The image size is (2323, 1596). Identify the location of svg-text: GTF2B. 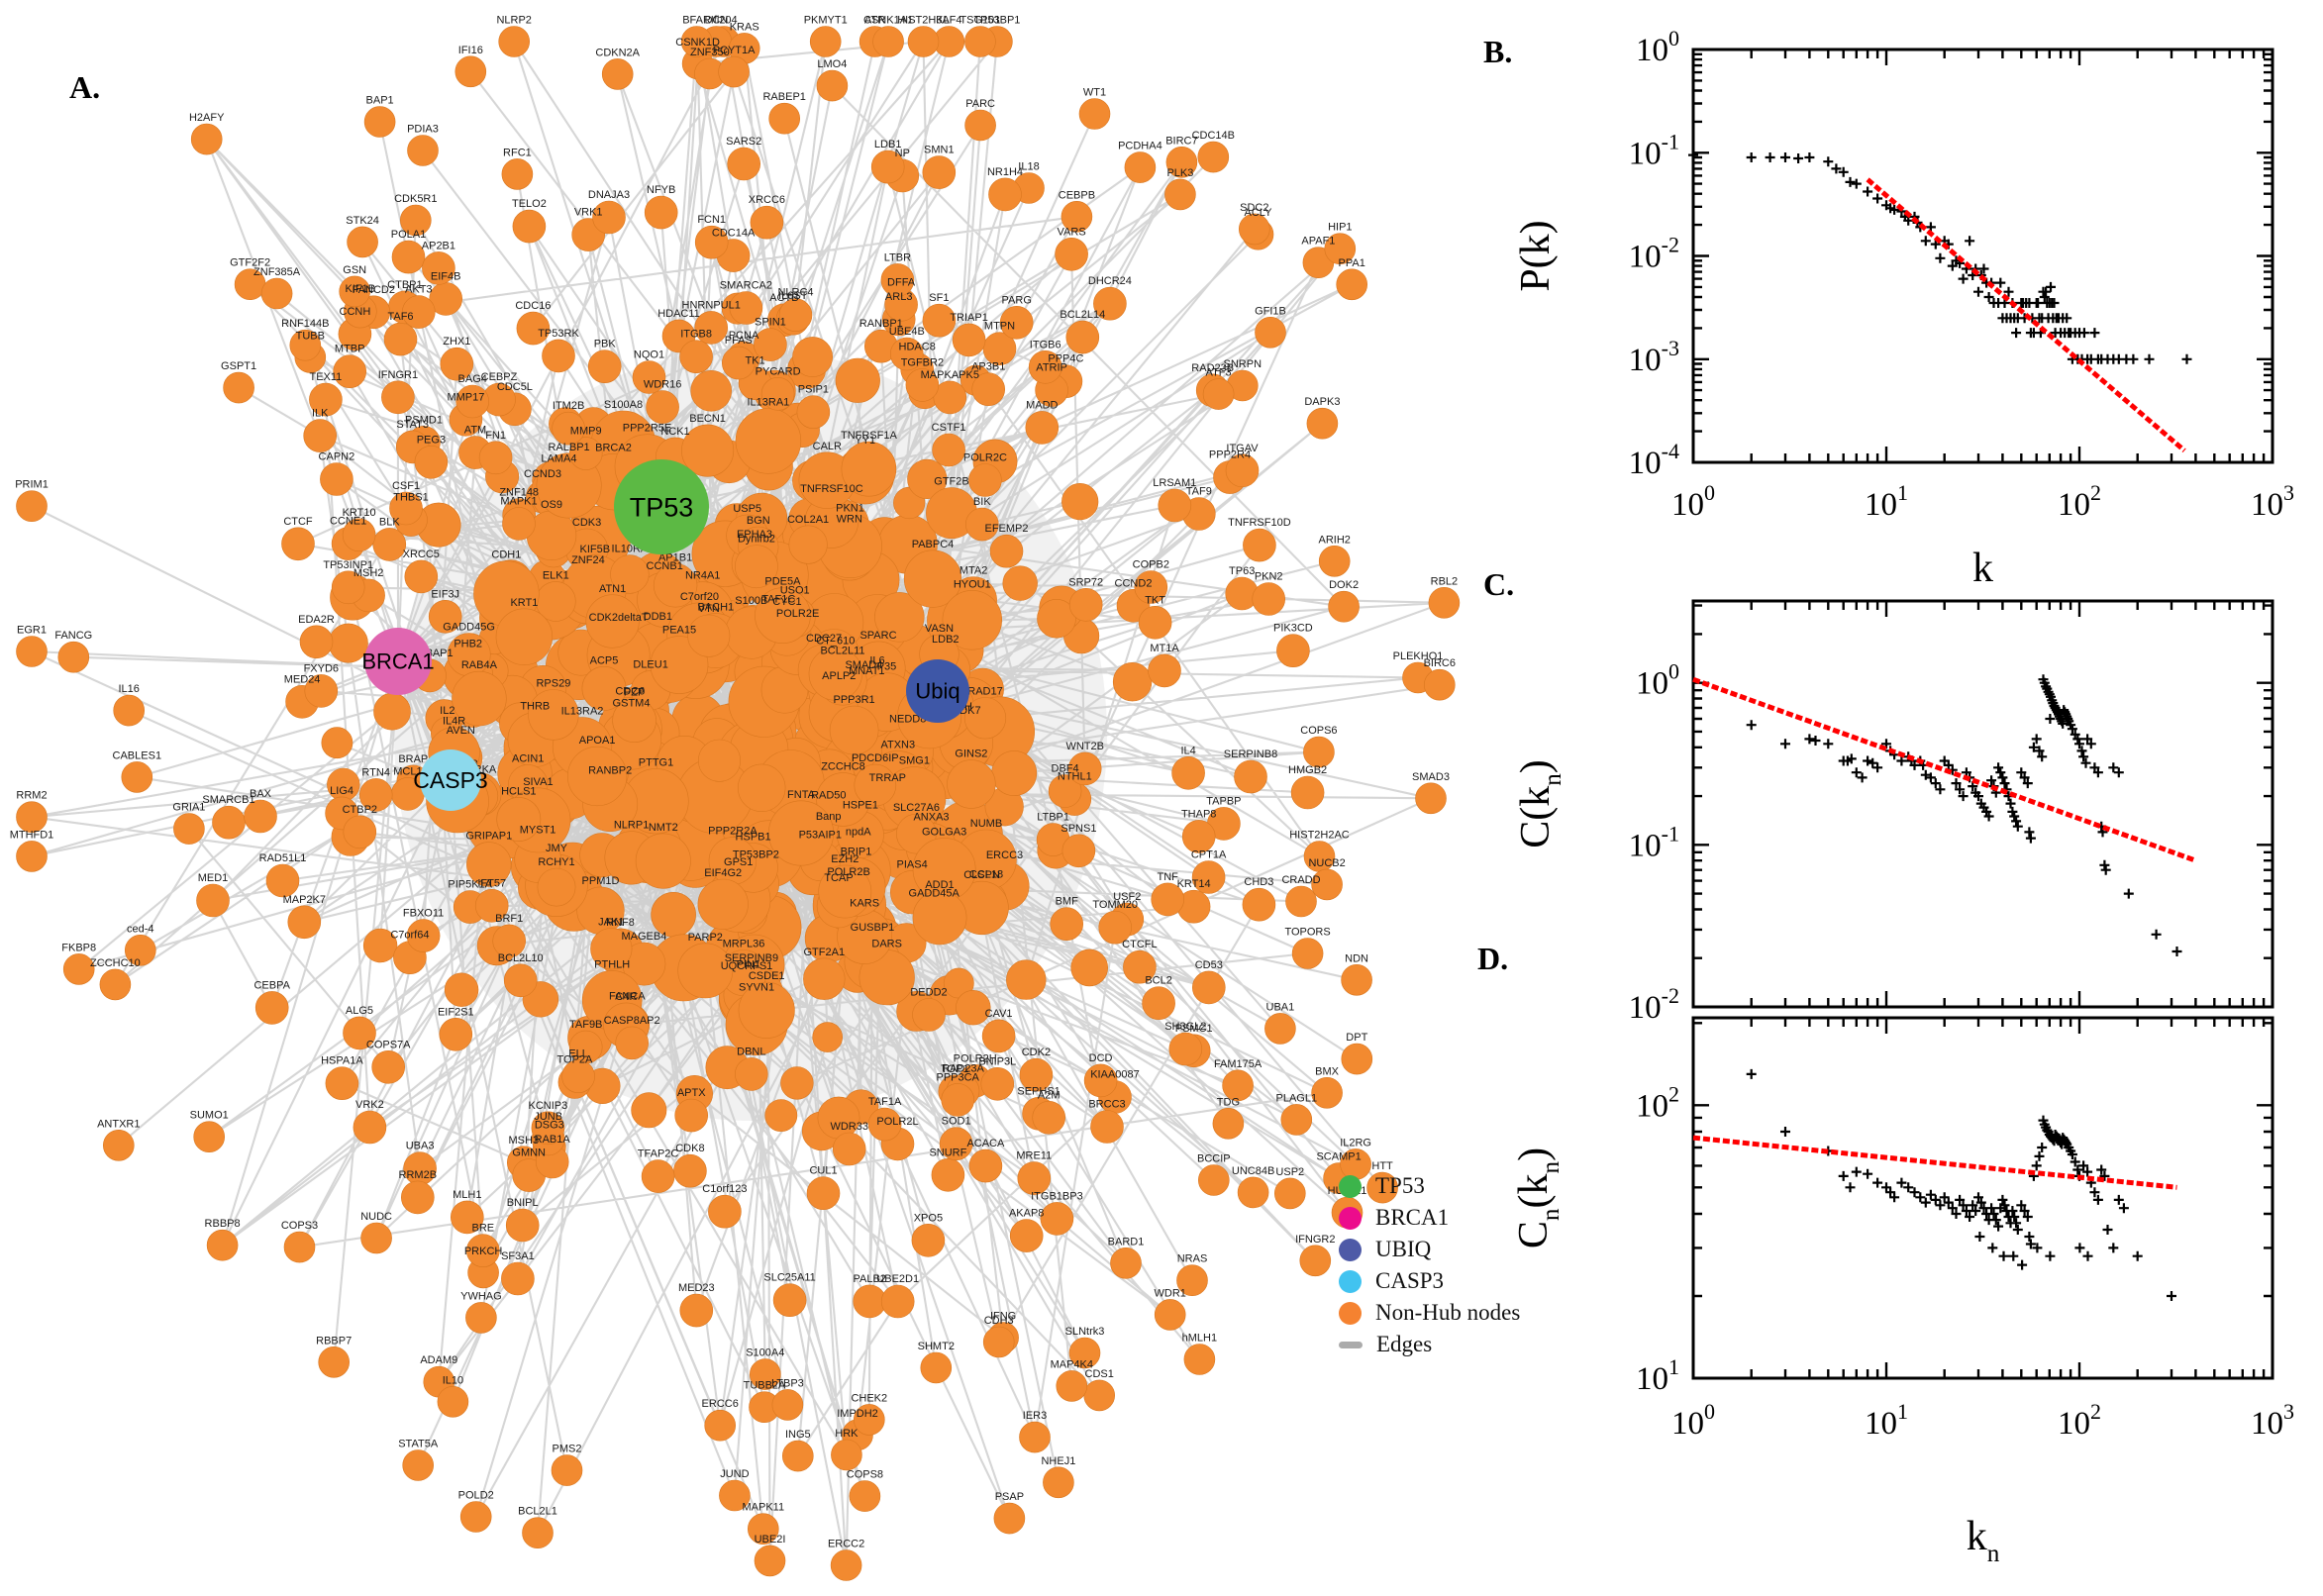
(951, 482).